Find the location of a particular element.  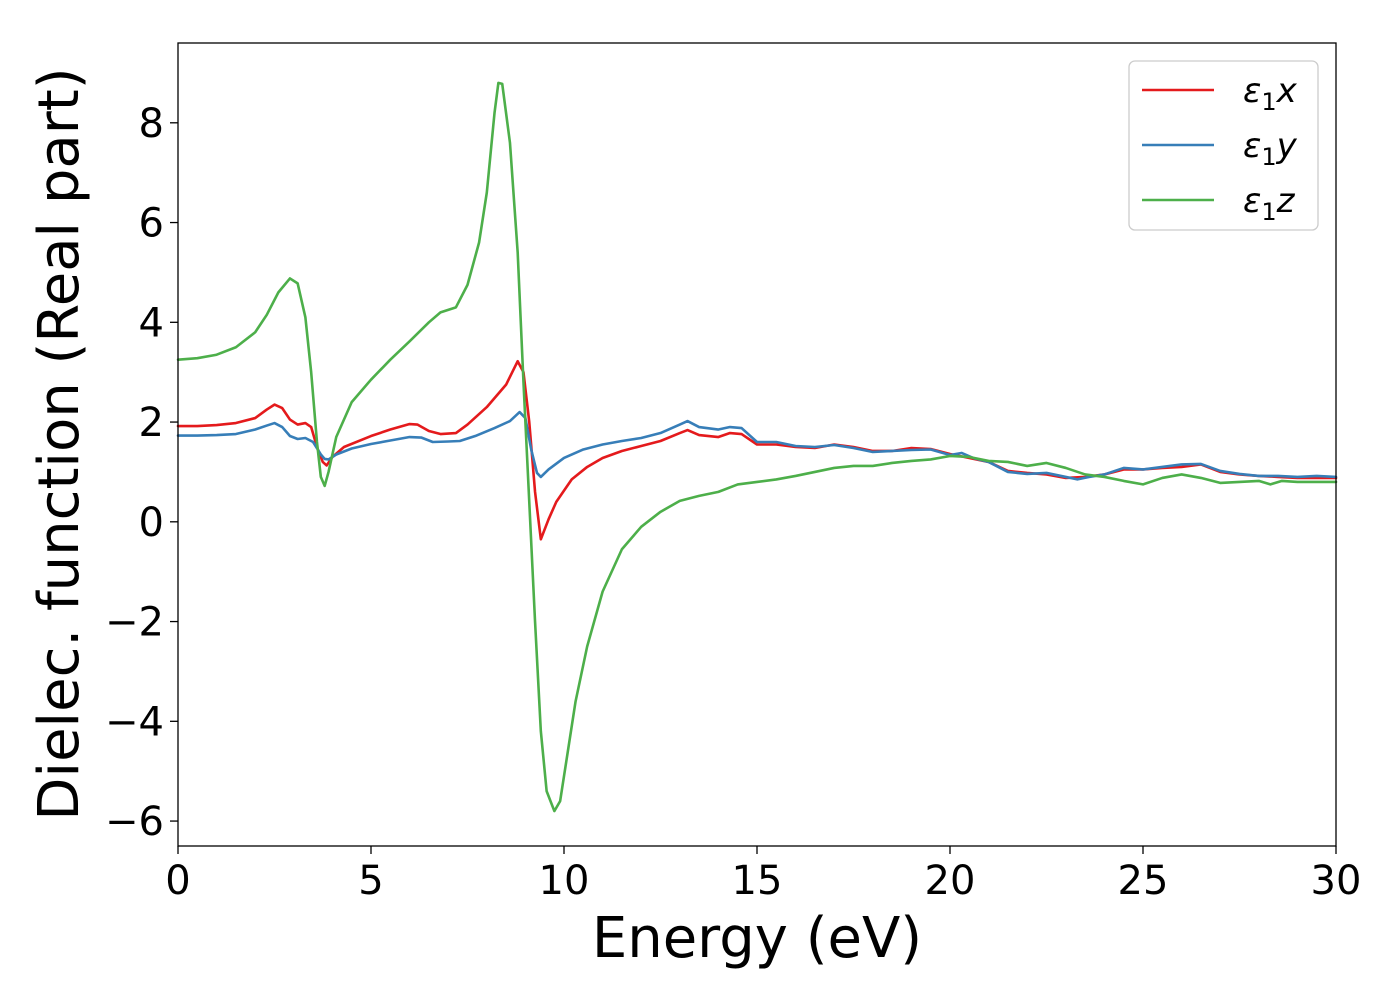

x-tick-label: 0 is located at coordinates (177, 881).